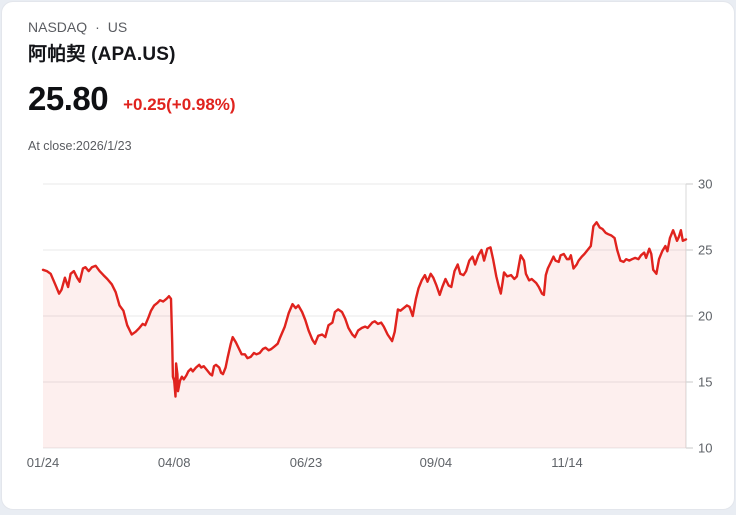  I want to click on exchange-row: NASDAQ · US, so click(77, 27).